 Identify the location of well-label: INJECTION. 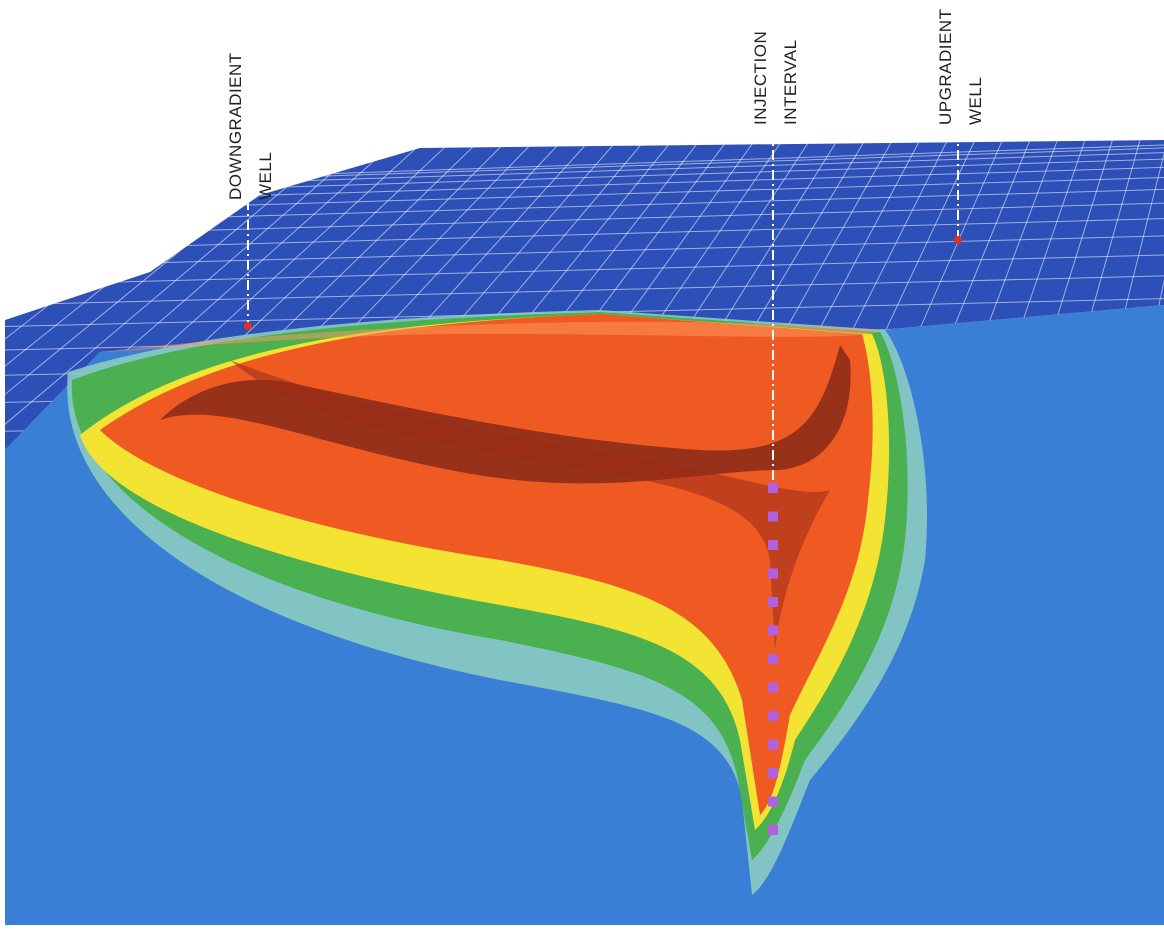
(760, 78).